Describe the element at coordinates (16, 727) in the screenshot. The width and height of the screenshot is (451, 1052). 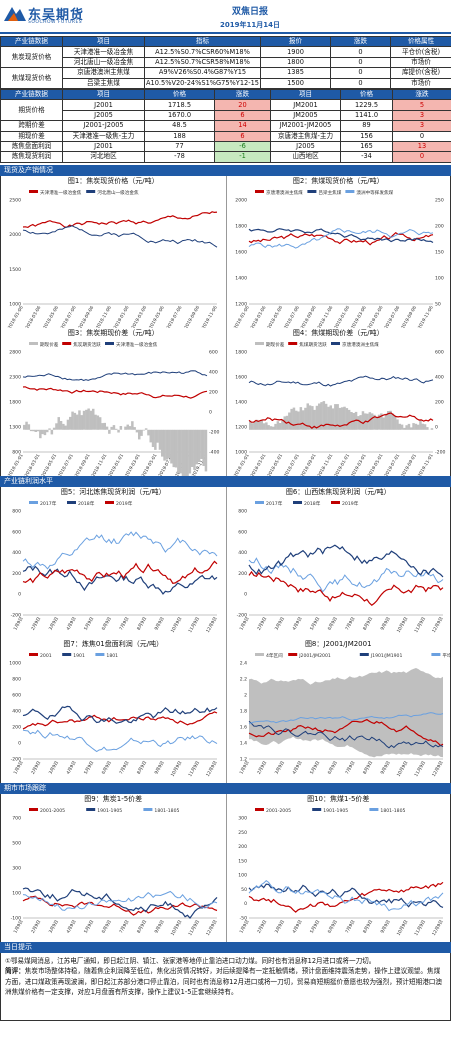
I see `y-tick-label: 200` at that location.